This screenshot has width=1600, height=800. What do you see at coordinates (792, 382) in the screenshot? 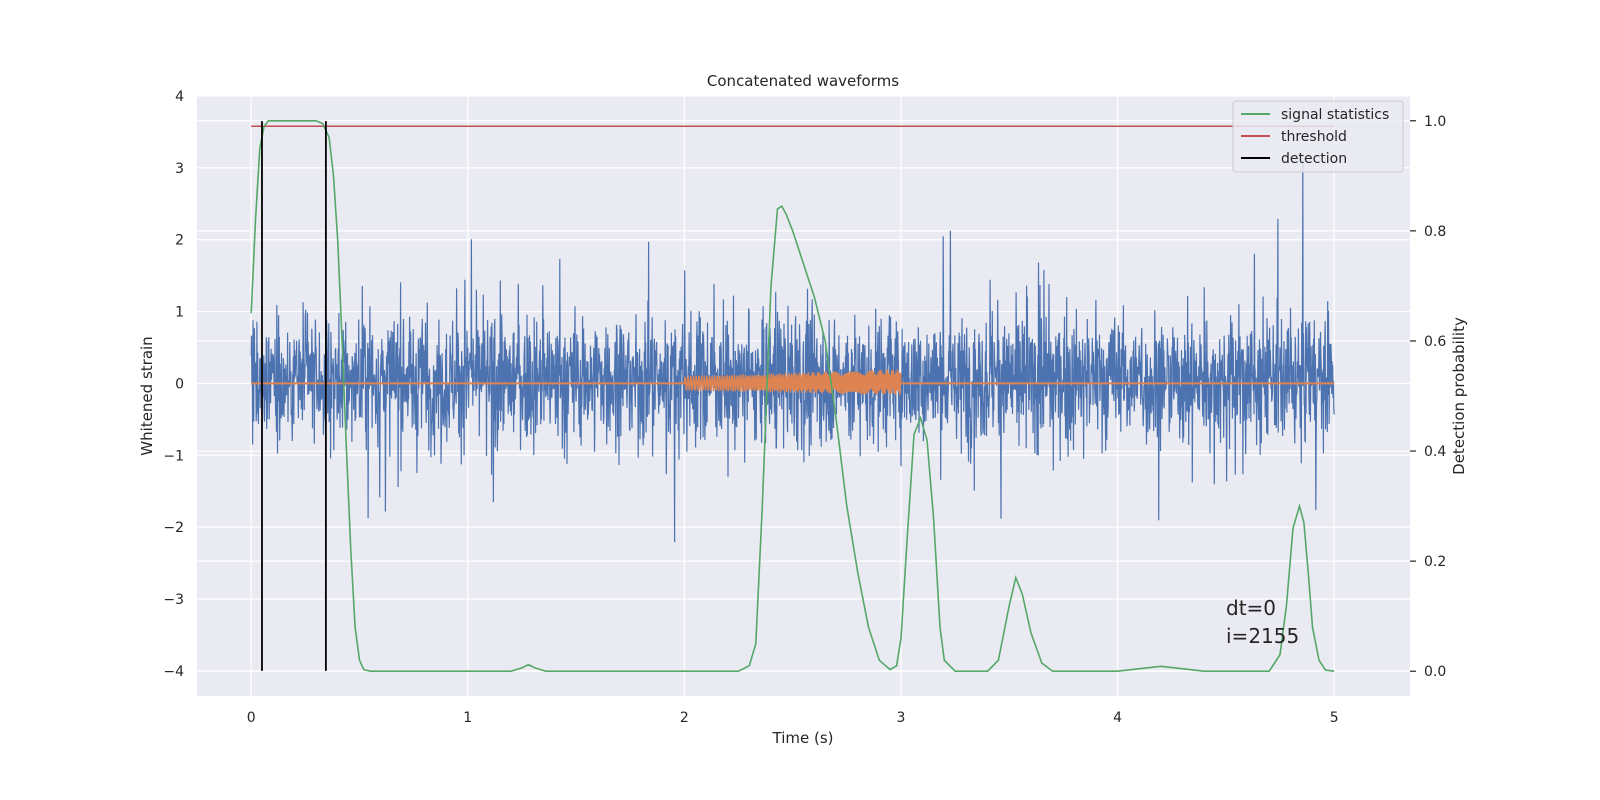
I see `injected-chirp-series` at bounding box center [792, 382].